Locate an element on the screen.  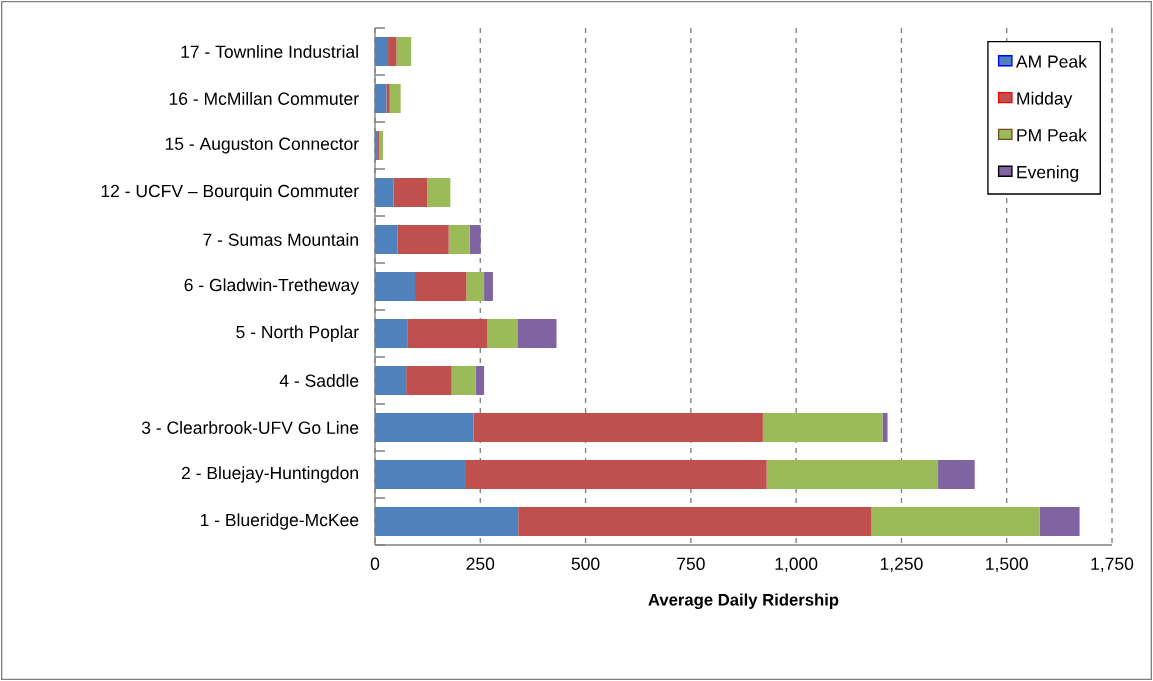
x-tick-label: 1,750 is located at coordinates (1112, 565).